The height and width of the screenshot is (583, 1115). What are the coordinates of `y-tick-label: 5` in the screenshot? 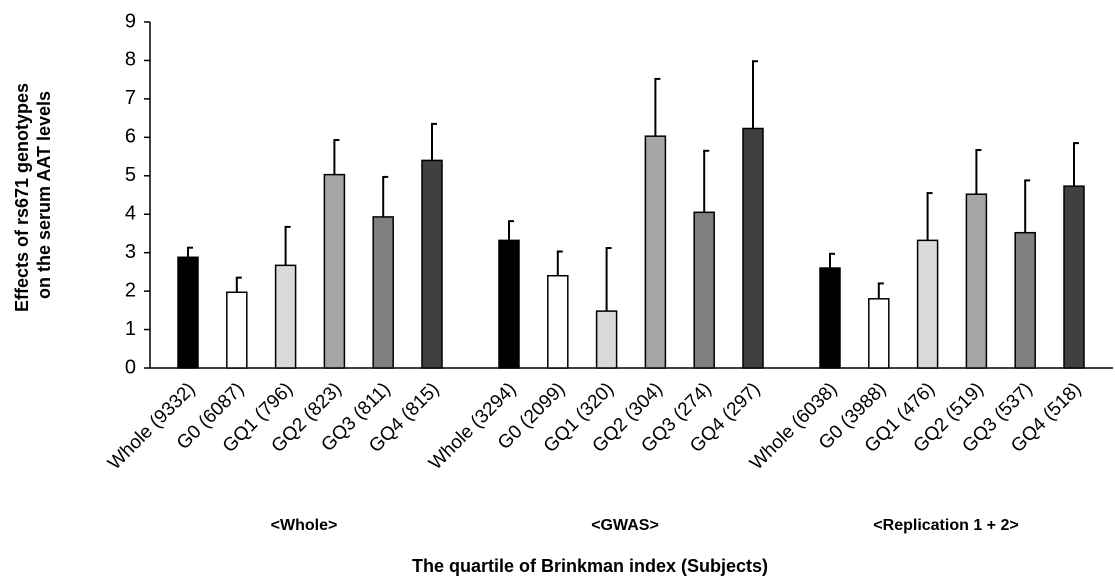 It's located at (130, 175).